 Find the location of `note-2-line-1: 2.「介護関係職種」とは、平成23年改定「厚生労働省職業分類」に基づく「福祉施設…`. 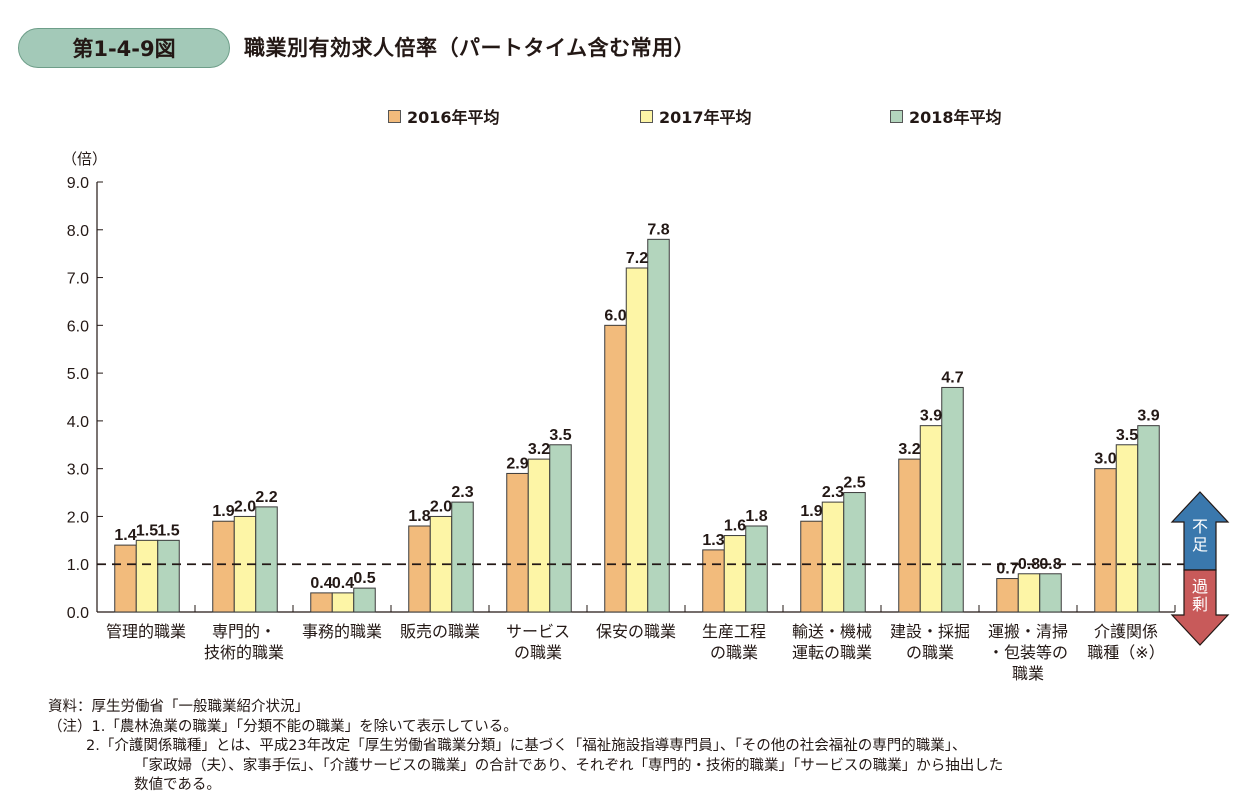

note-2-line-1: 2.「介護関係職種」とは、平成23年改定「厚生労働省職業分類」に基づく「福祉施設… is located at coordinates (526, 746).